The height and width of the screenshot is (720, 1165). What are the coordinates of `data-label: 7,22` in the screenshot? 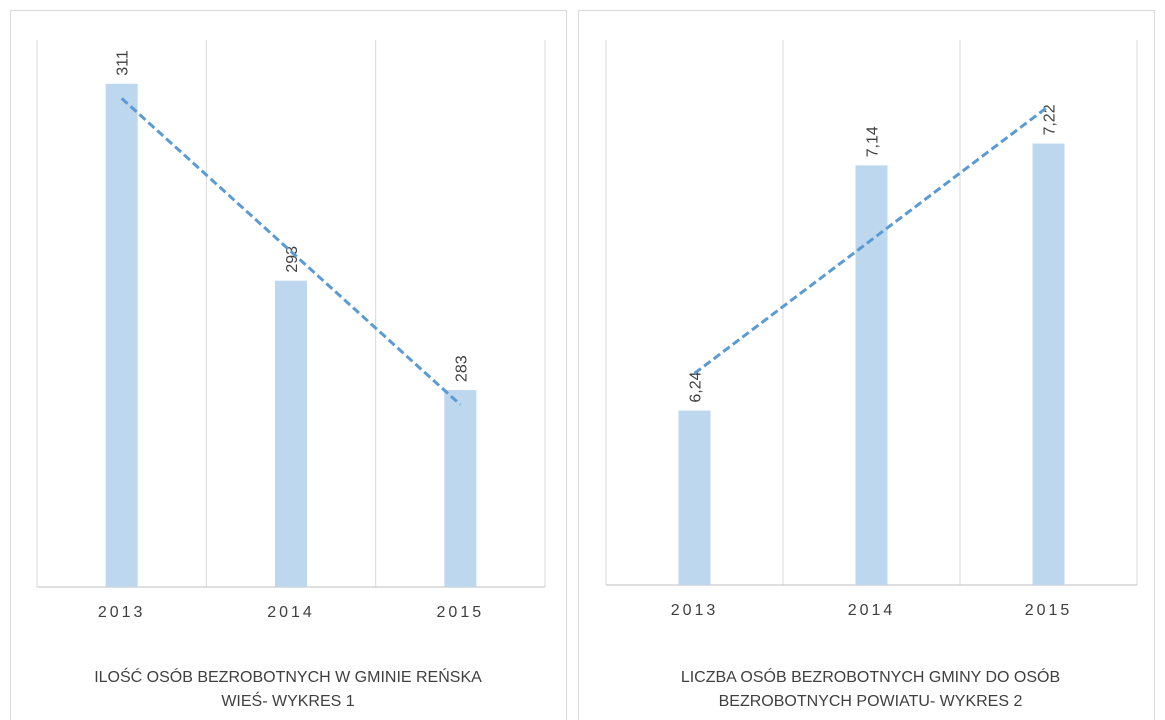 It's located at (1050, 119).